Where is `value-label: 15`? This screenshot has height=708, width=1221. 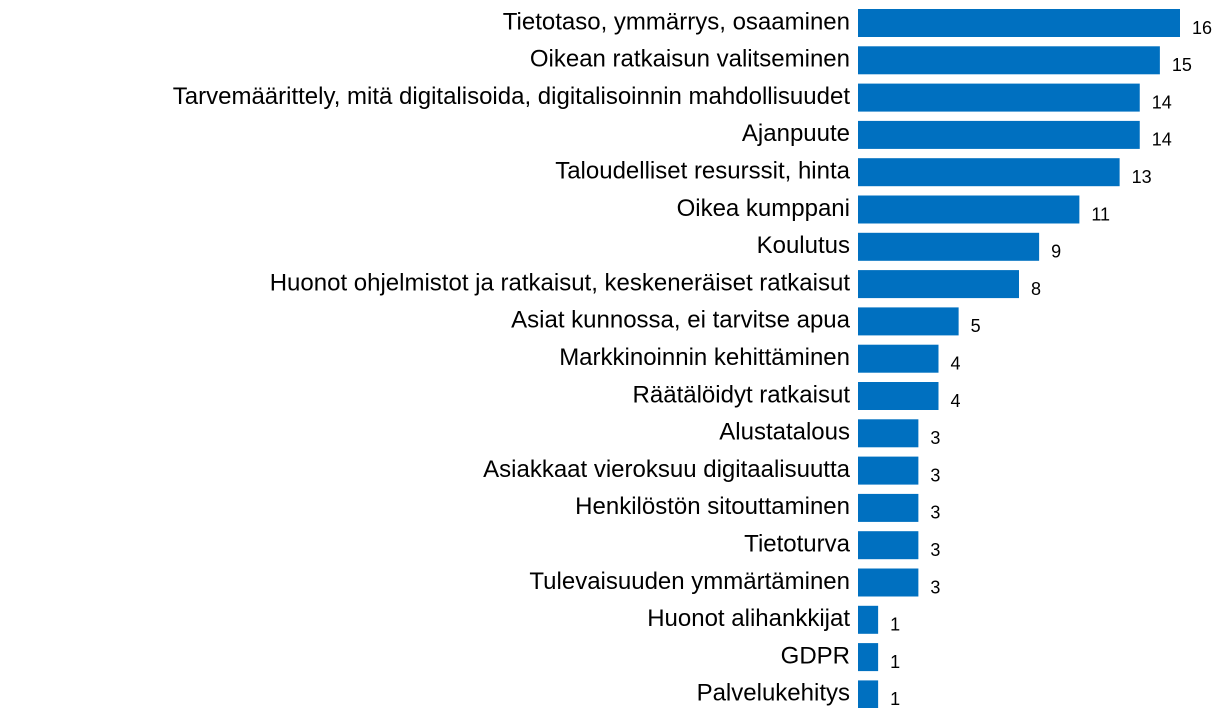
value-label: 15 is located at coordinates (1182, 65).